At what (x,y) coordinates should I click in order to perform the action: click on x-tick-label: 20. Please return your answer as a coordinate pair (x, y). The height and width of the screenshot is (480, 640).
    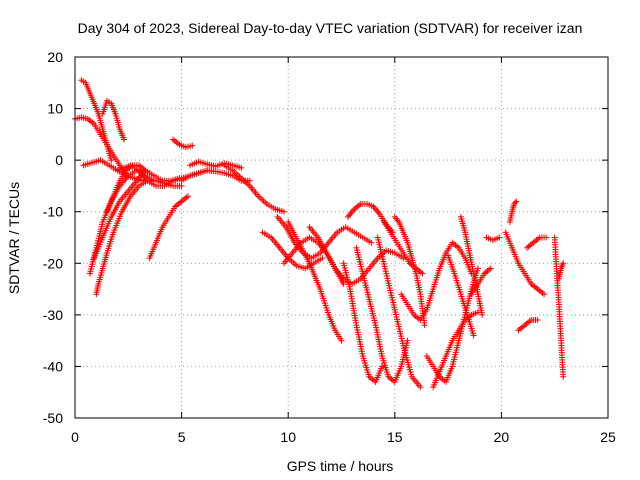
    Looking at the image, I should click on (502, 437).